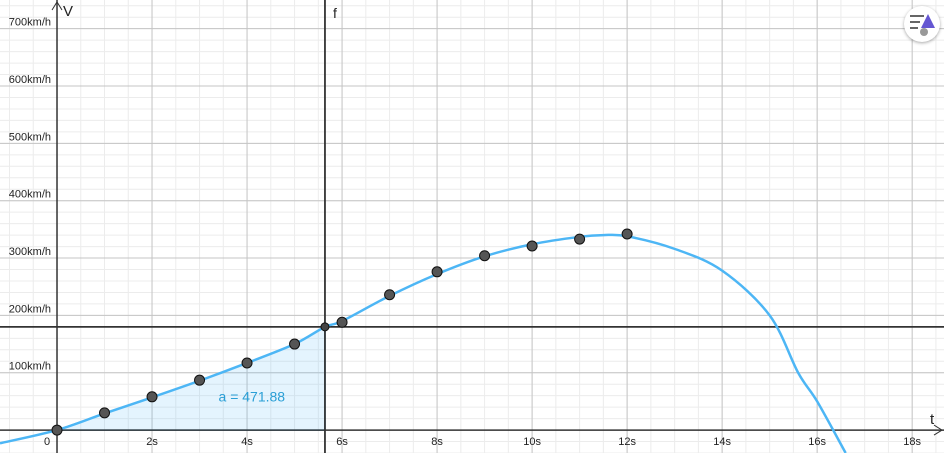 The width and height of the screenshot is (944, 453). What do you see at coordinates (191, 378) in the screenshot?
I see `integral-area` at bounding box center [191, 378].